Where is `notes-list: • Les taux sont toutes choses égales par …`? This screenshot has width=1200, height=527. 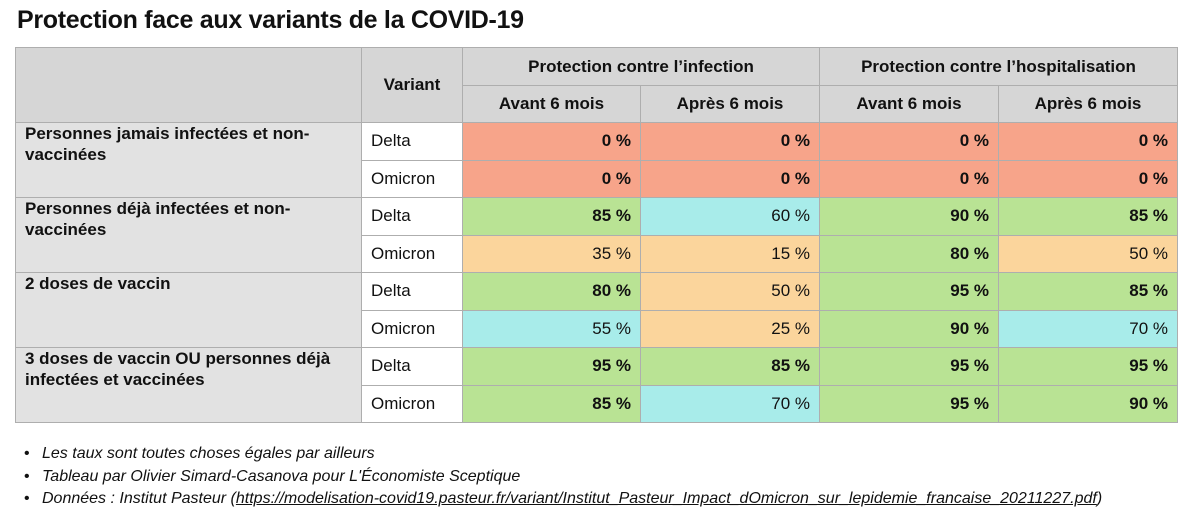 notes-list: • Les taux sont toutes choses égales par … is located at coordinates (563, 477).